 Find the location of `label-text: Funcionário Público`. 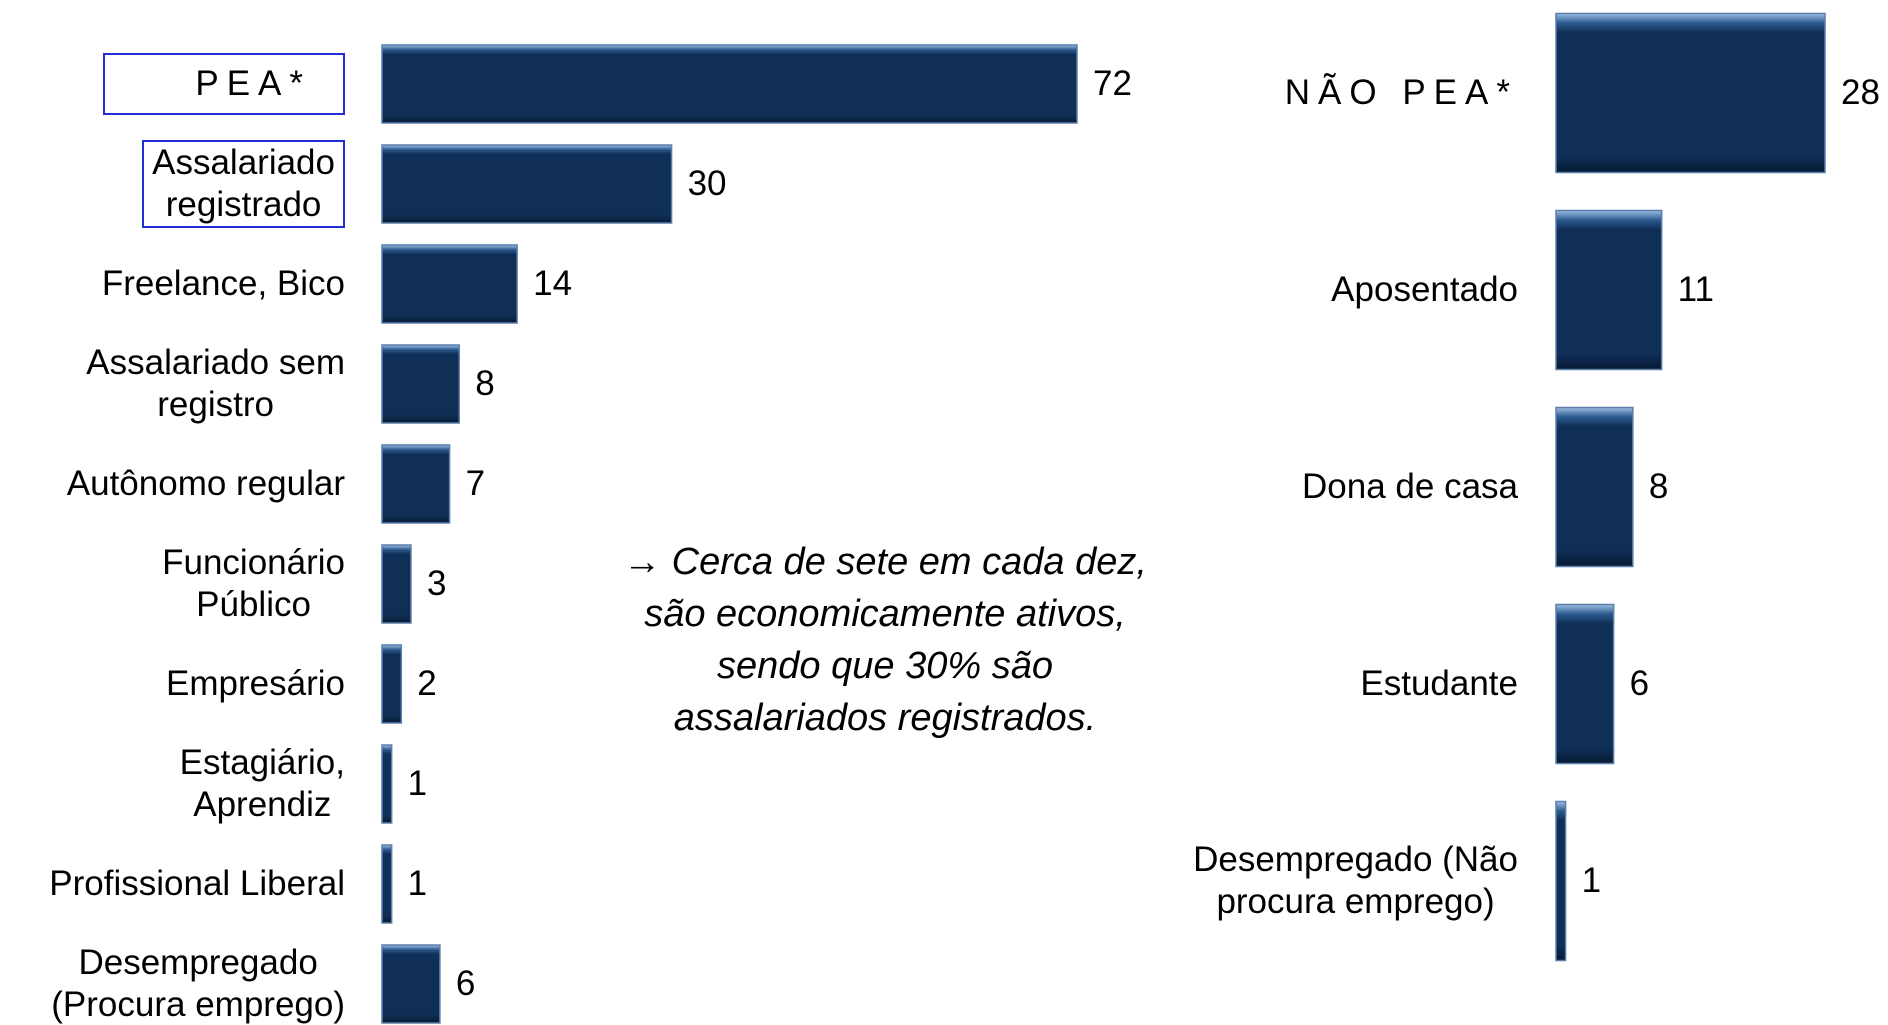

label-text: Funcionário Público is located at coordinates (253, 583).